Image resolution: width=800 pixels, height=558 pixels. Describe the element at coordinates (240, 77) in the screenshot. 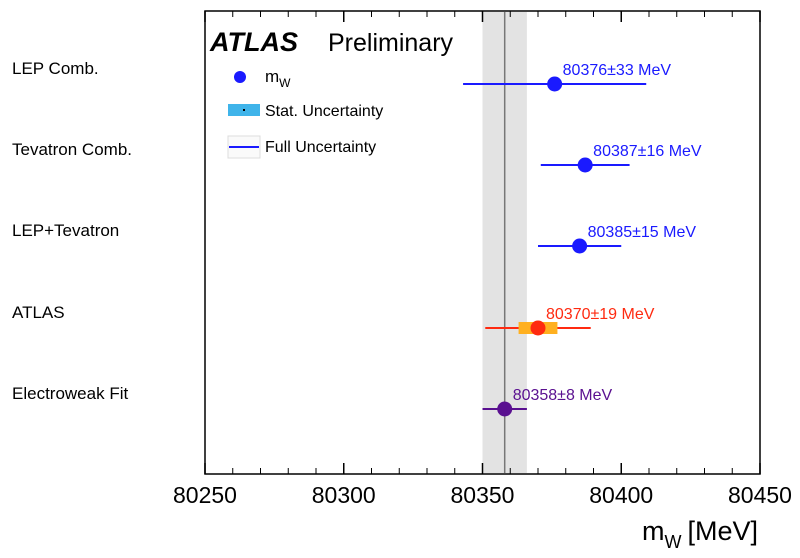

I see `legend-marker-icon` at that location.